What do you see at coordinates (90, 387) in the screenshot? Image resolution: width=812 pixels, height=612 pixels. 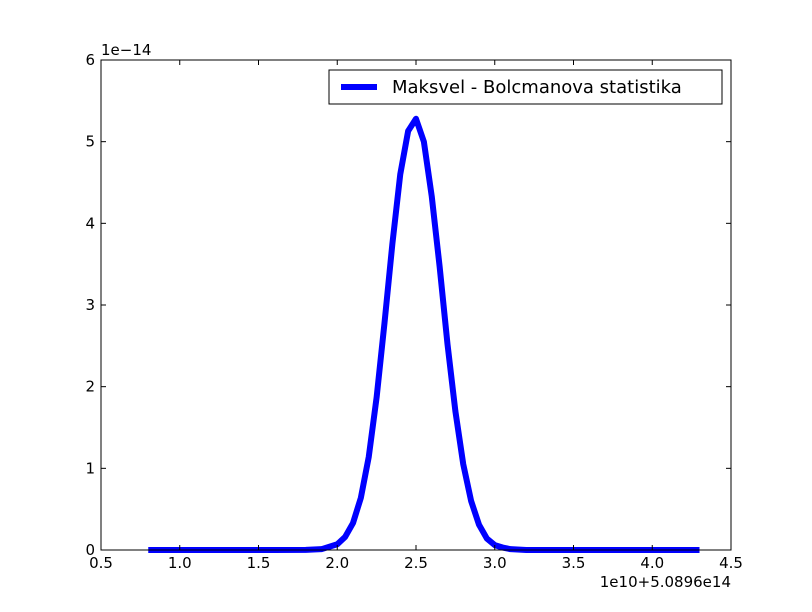 I see `y-tick-label: 2` at bounding box center [90, 387].